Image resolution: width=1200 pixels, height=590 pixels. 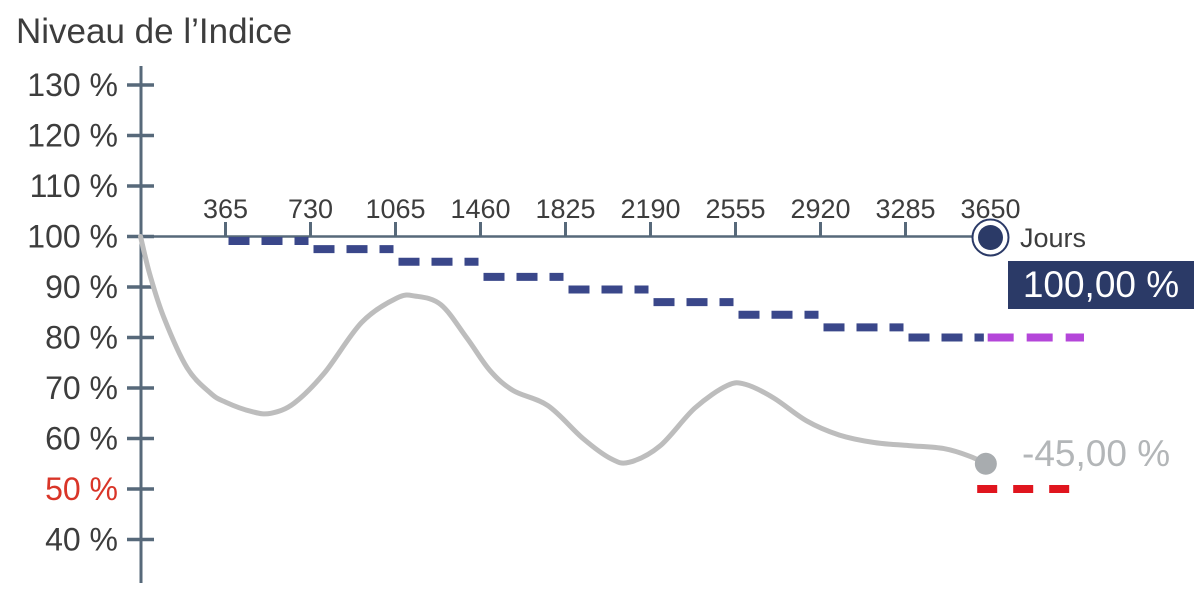 I want to click on x-axis-unit-label: Jours, so click(x=1053, y=238).